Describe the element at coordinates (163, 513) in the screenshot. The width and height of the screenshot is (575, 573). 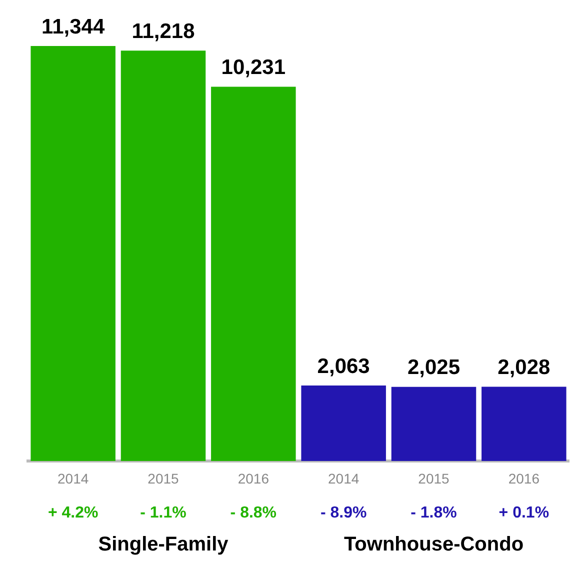
I see `text: - 1.1%` at that location.